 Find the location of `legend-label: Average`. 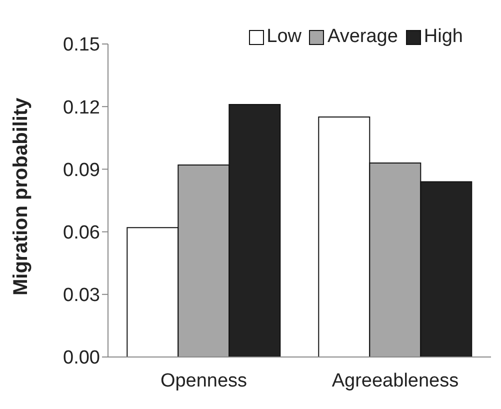

legend-label: Average is located at coordinates (362, 37).